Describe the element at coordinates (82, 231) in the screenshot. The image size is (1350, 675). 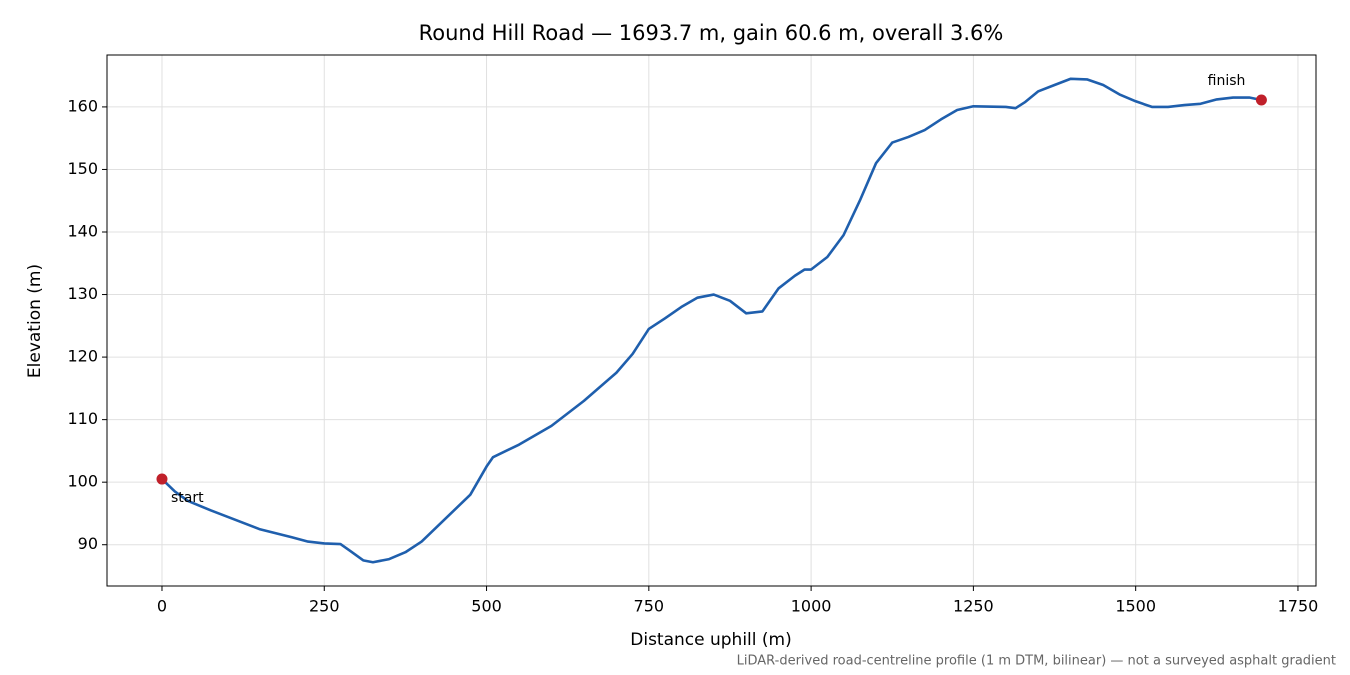
I see `y-tick-label: 140` at that location.